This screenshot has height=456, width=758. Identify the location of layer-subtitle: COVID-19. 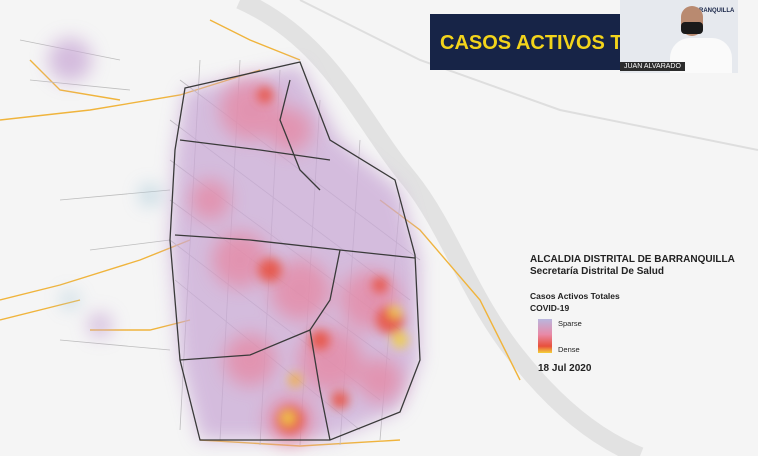
(550, 308).